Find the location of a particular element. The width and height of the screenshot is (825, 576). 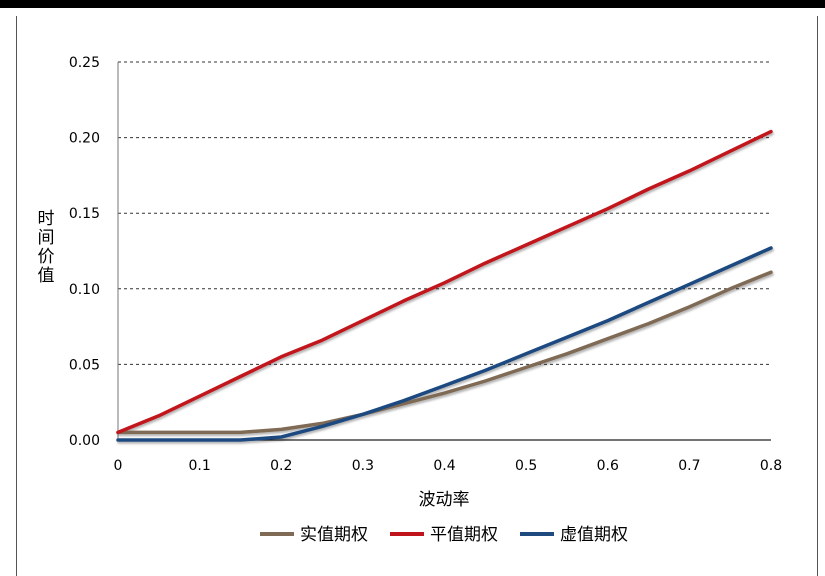

x-tick-label: 0.2 is located at coordinates (281, 466).